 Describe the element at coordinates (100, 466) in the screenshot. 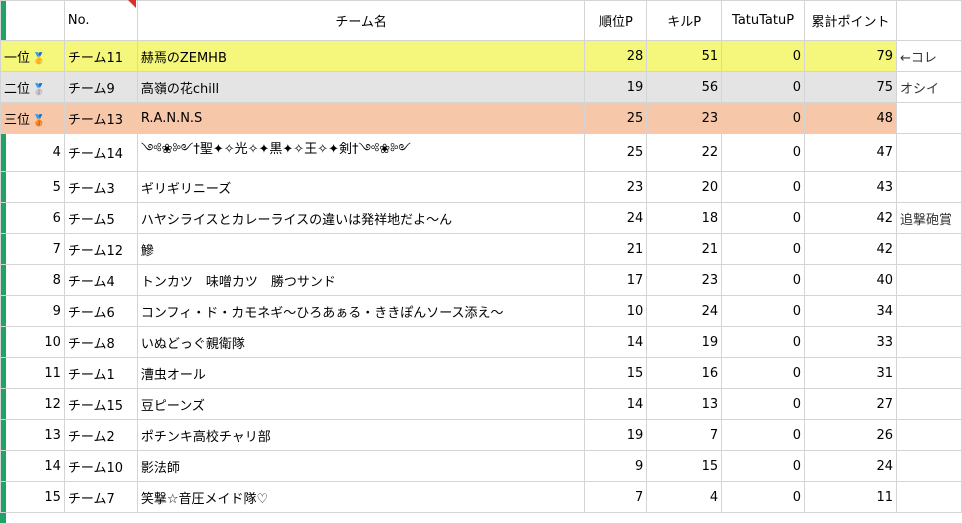

I see `team-number-cell: チーム10` at that location.